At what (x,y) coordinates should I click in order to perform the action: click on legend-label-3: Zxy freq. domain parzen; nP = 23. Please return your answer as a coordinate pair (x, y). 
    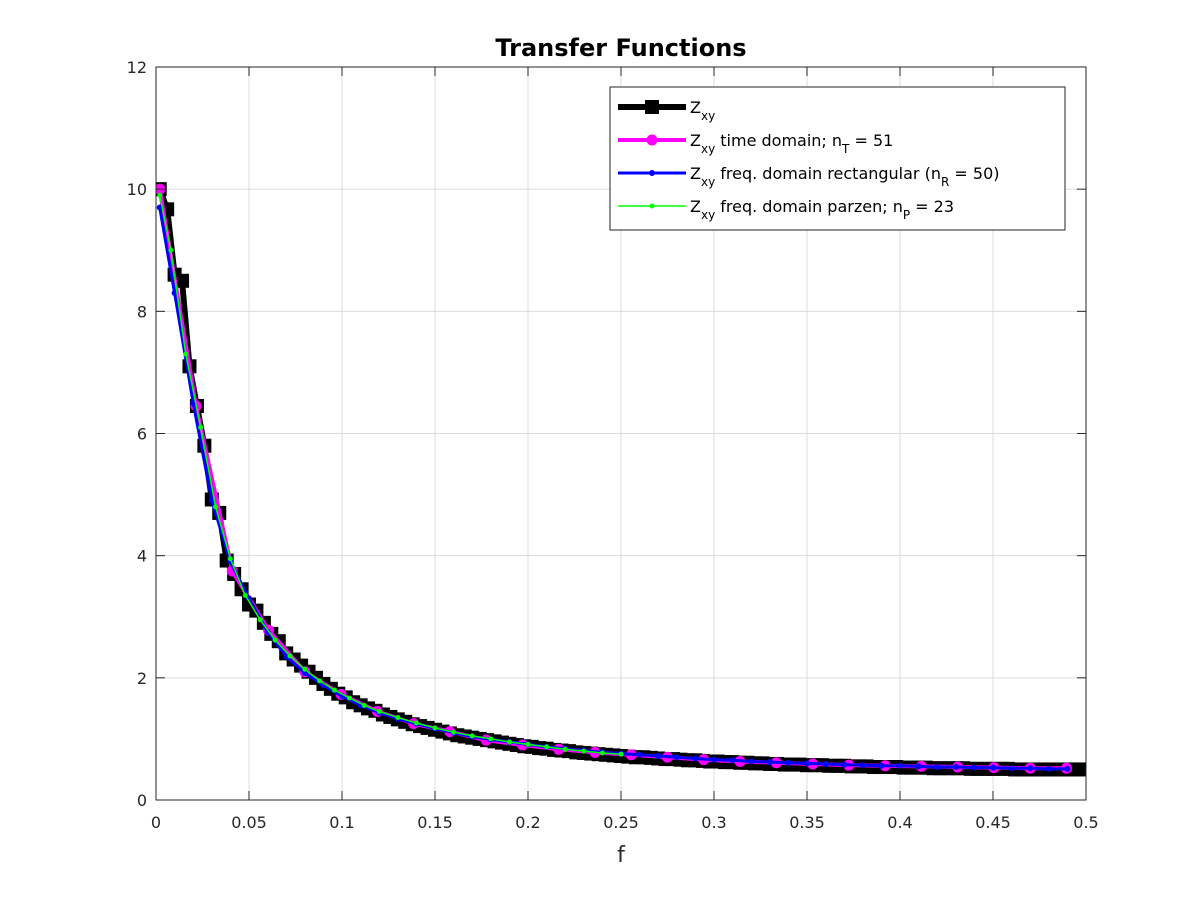
    Looking at the image, I should click on (822, 209).